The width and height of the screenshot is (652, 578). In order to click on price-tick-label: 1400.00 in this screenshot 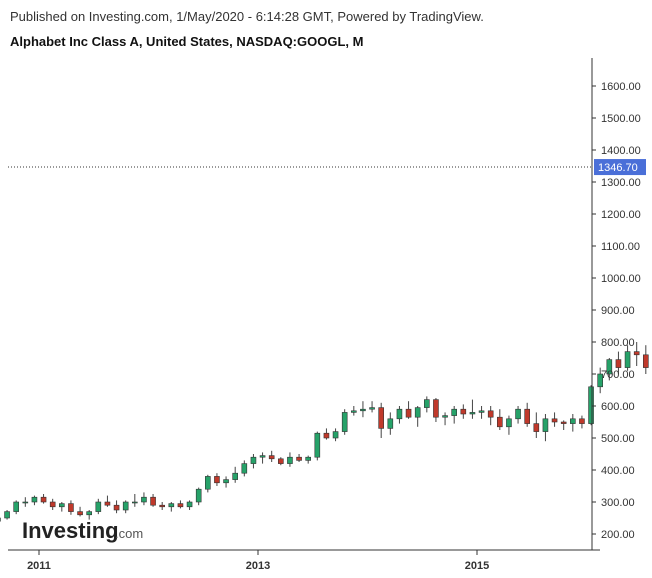, I will do `click(621, 151)`.